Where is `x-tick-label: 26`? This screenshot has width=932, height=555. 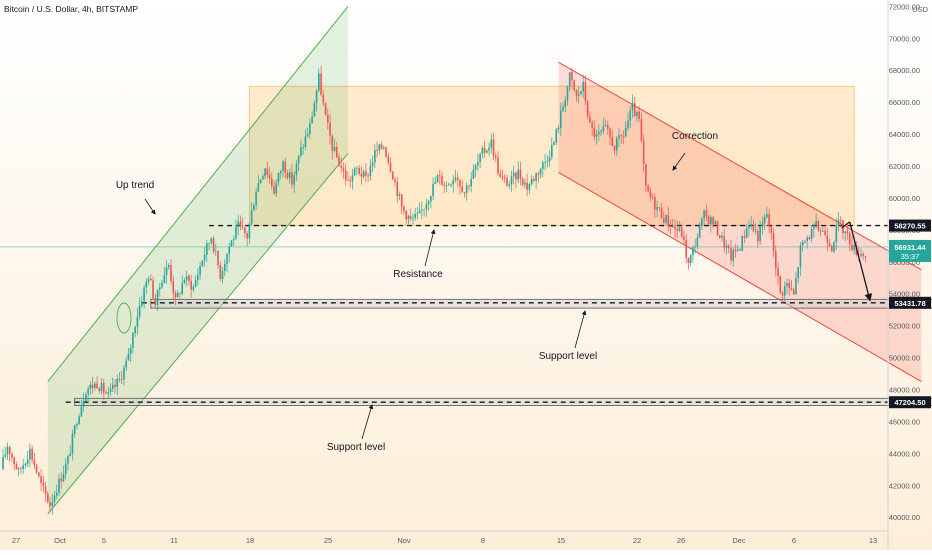
x-tick-label: 26 is located at coordinates (681, 540).